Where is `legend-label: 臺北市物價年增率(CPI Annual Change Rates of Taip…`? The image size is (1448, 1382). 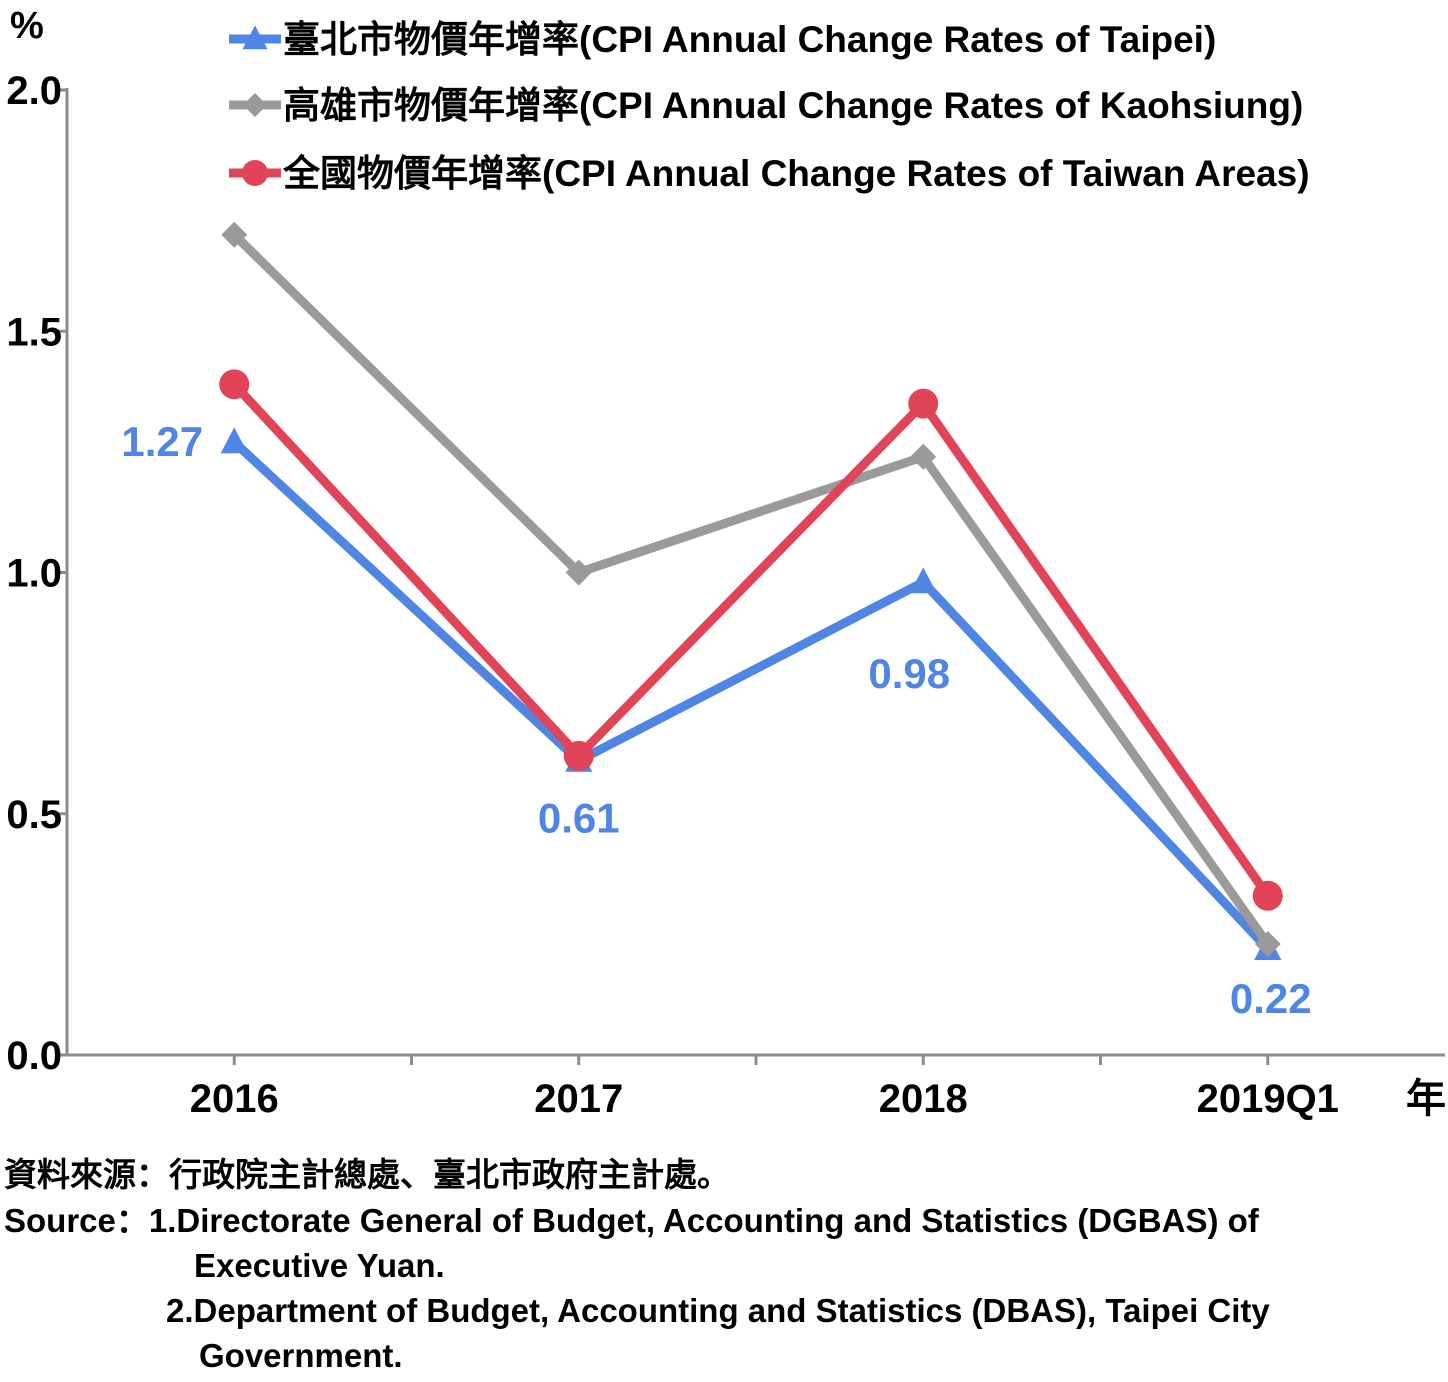
legend-label: 臺北市物價年增率(CPI Annual Change Rates of Taip… is located at coordinates (749, 39).